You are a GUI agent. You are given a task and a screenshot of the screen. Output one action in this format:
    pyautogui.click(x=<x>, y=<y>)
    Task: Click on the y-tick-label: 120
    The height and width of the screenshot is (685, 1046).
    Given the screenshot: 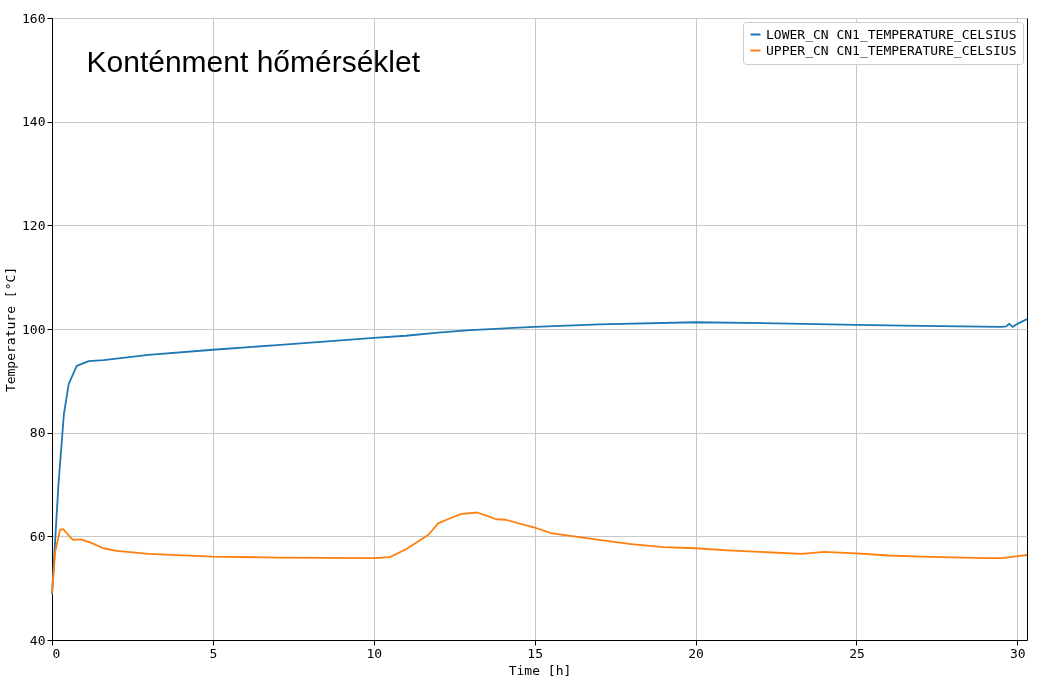 What is the action you would take?
    pyautogui.click(x=34, y=225)
    